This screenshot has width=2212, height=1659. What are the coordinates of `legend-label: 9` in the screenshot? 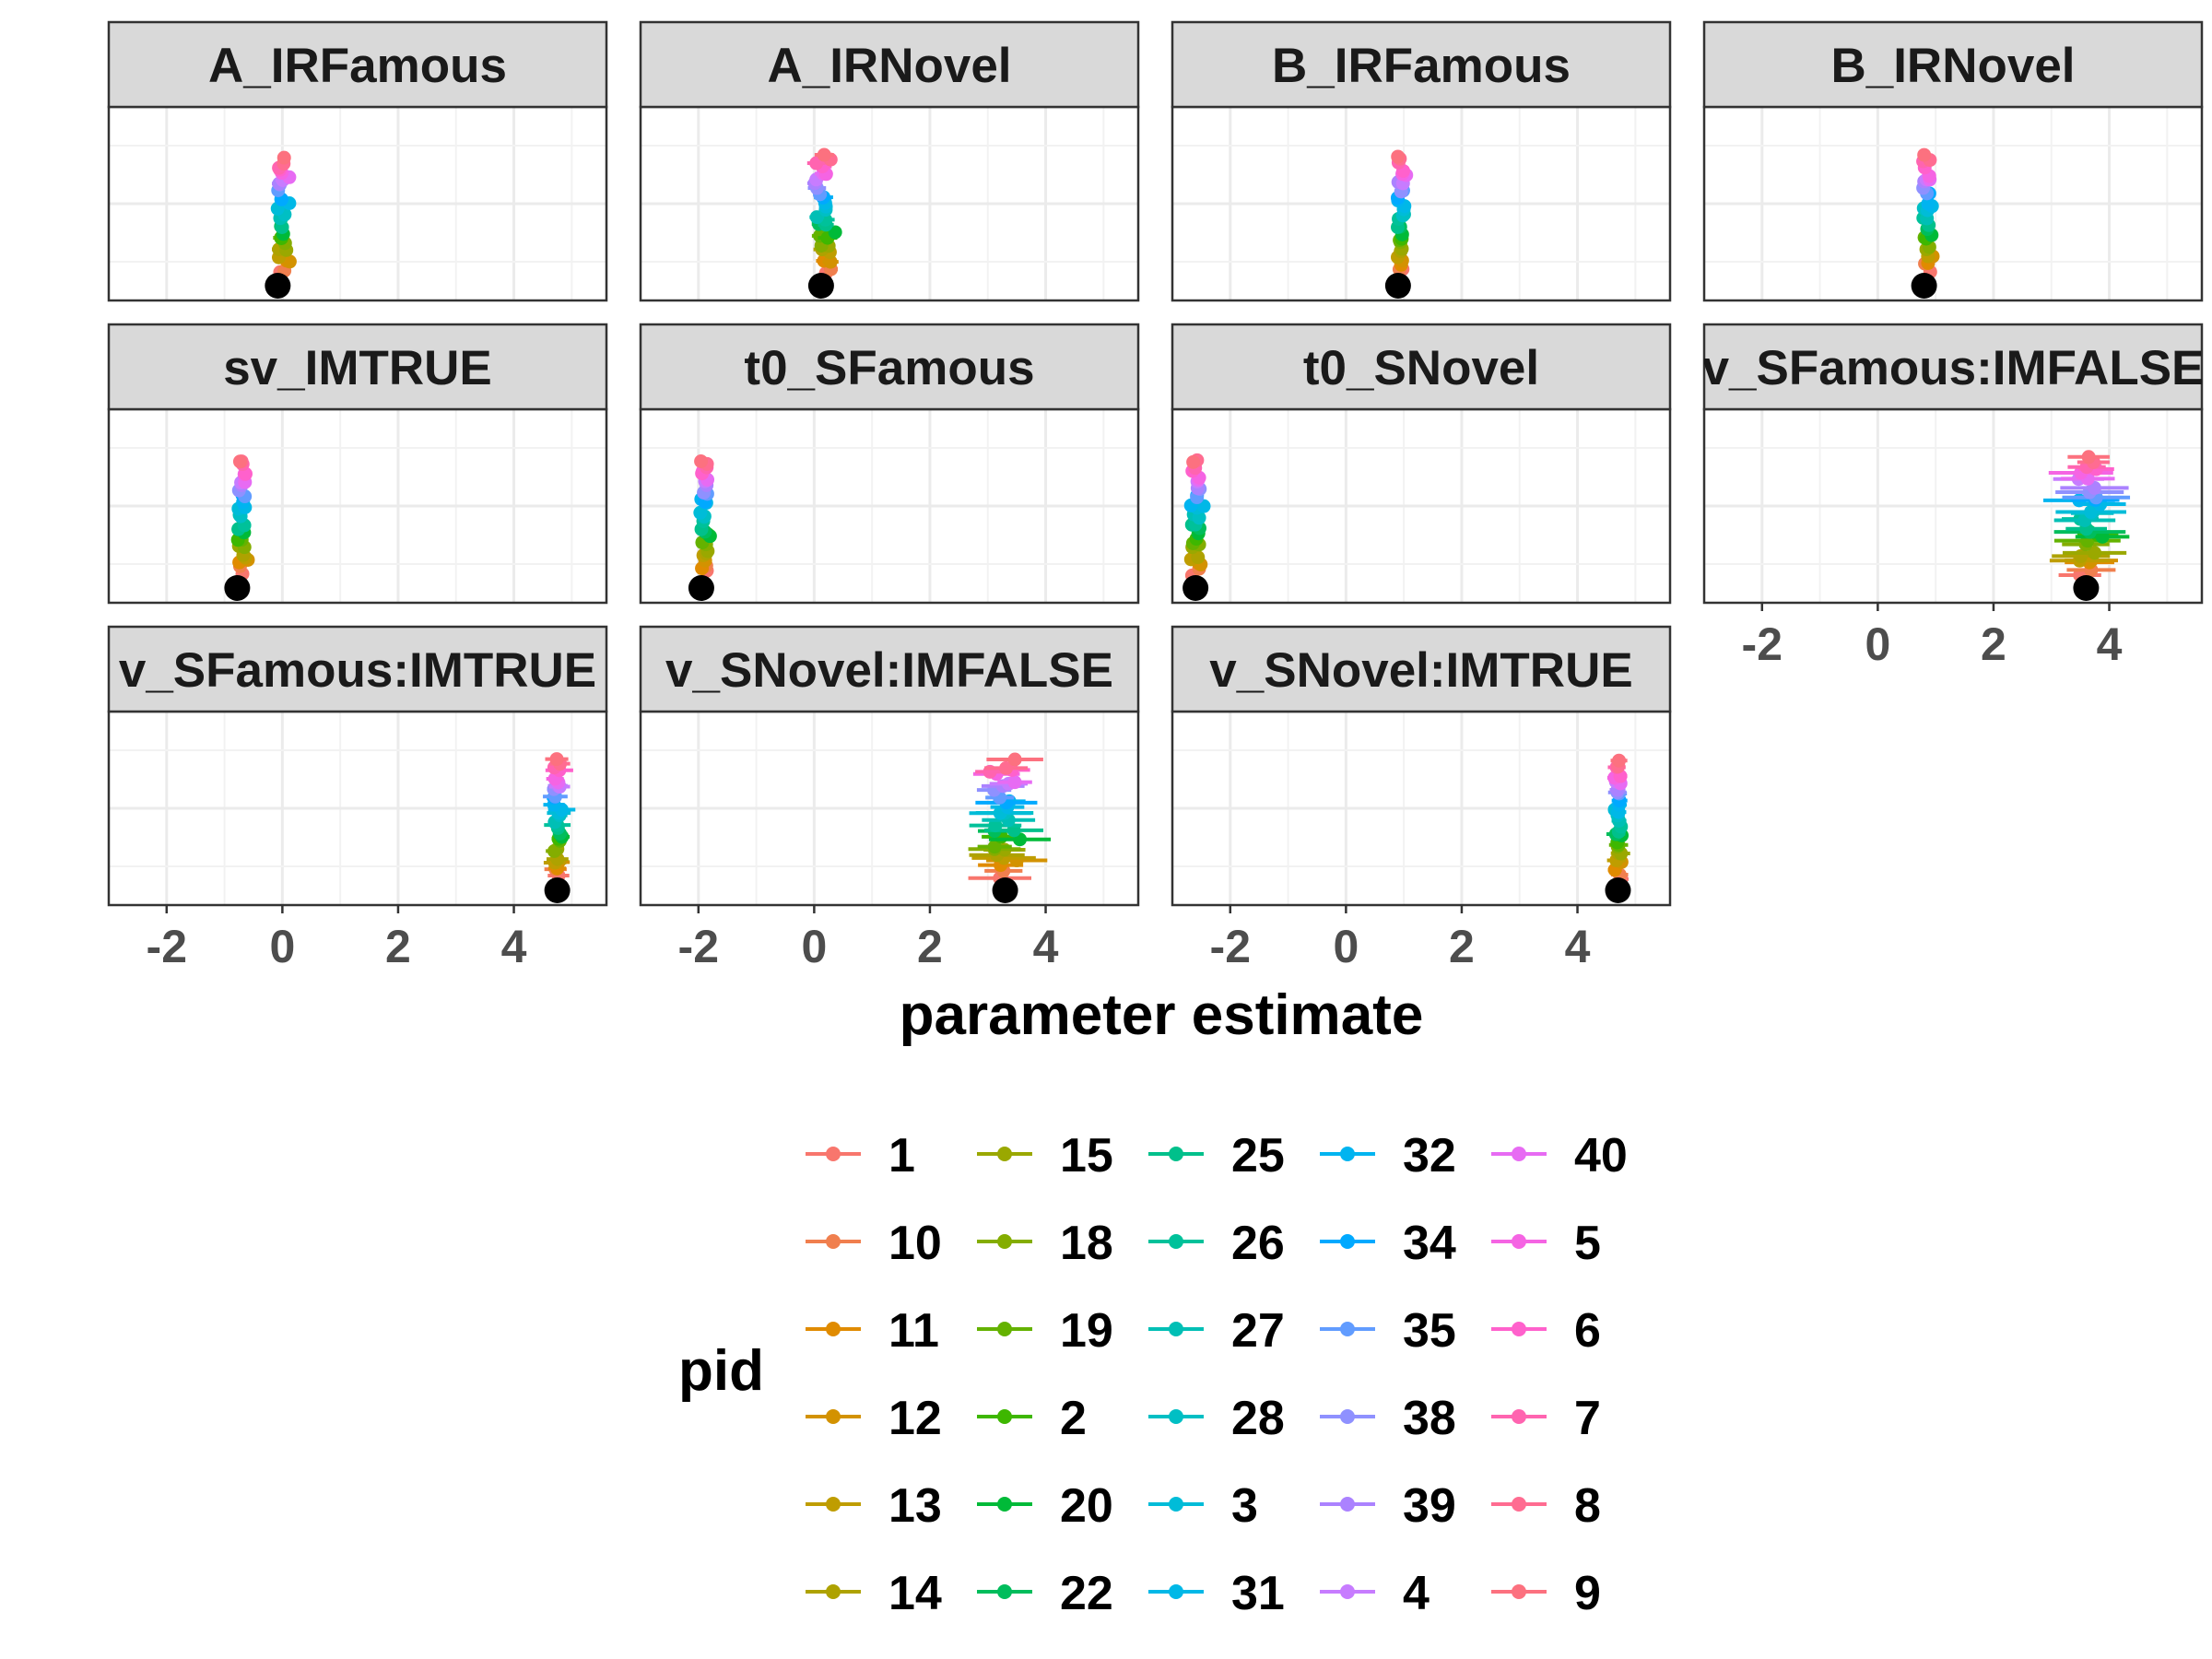 It's located at (1587, 1593).